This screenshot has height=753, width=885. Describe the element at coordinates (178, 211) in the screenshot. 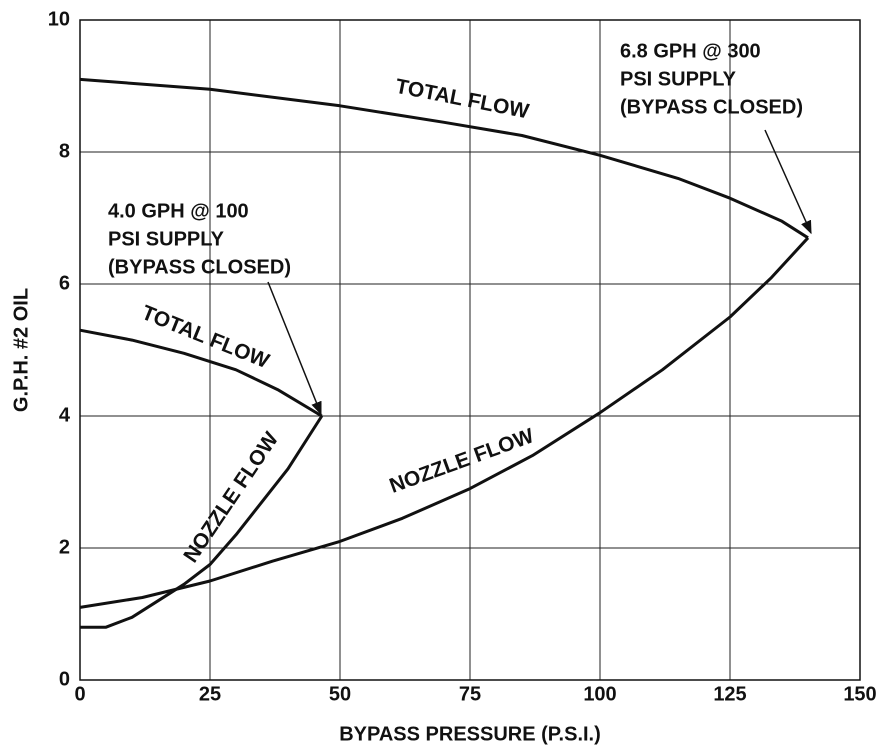

I see `annotation: 4.0 GPH @ 100` at that location.